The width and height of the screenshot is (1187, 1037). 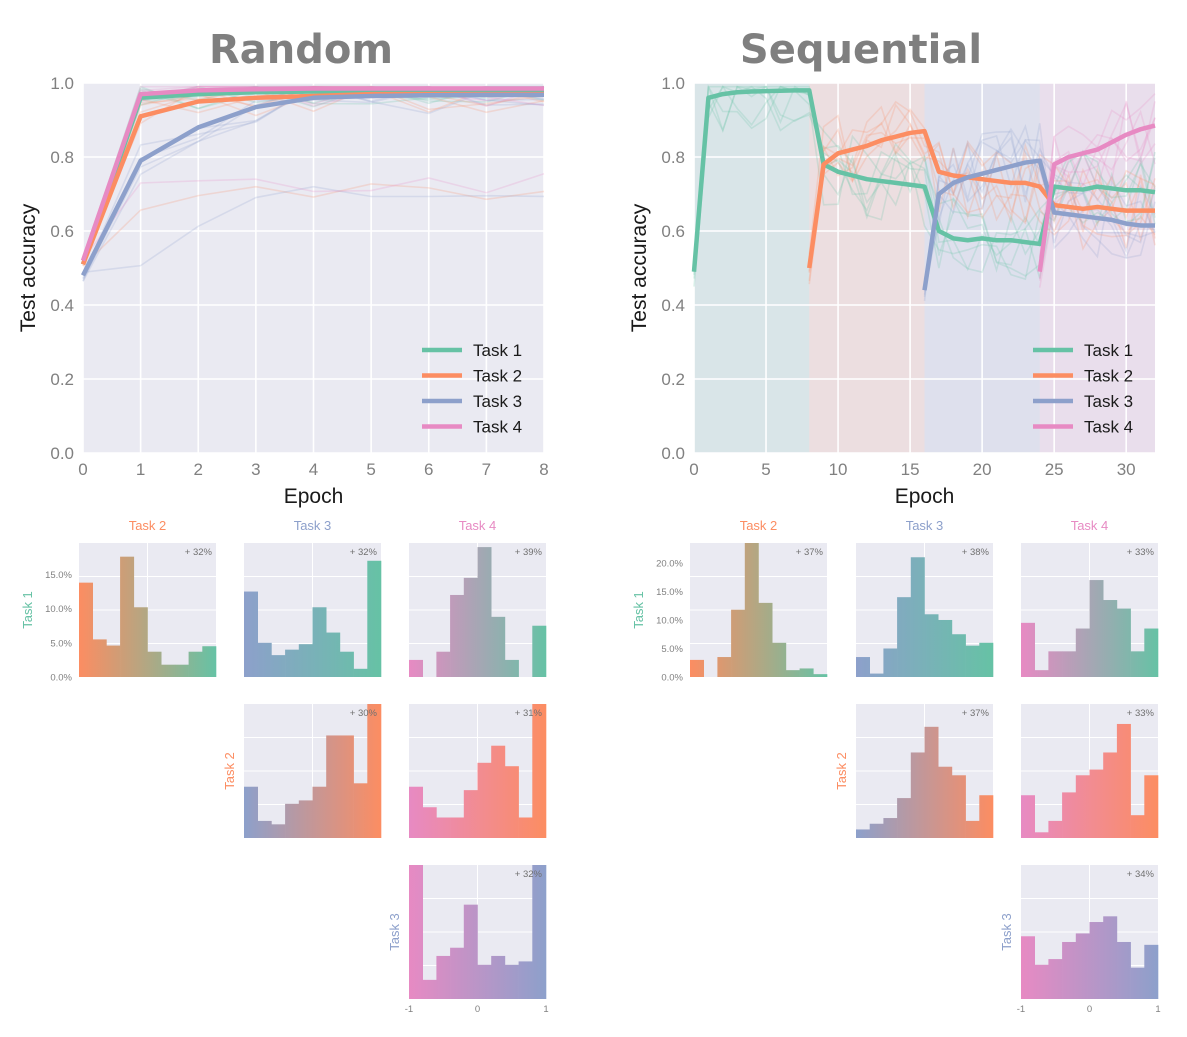 I want to click on x-tick-label: 6, so click(x=428, y=469).